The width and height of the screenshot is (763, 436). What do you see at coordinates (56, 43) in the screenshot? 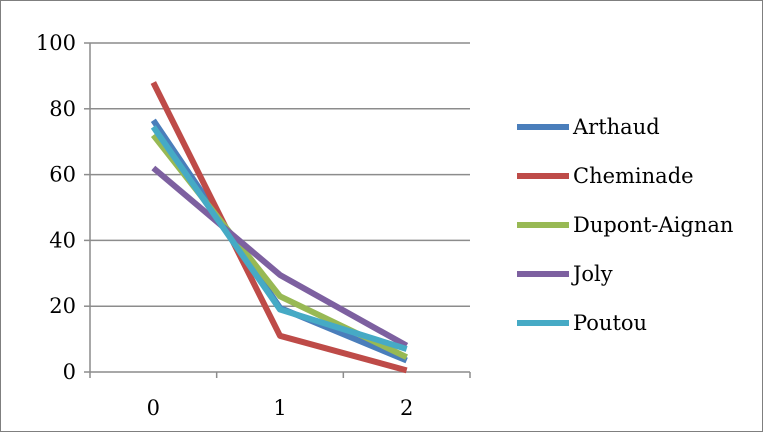
I see `y-tick-label: 100` at bounding box center [56, 43].